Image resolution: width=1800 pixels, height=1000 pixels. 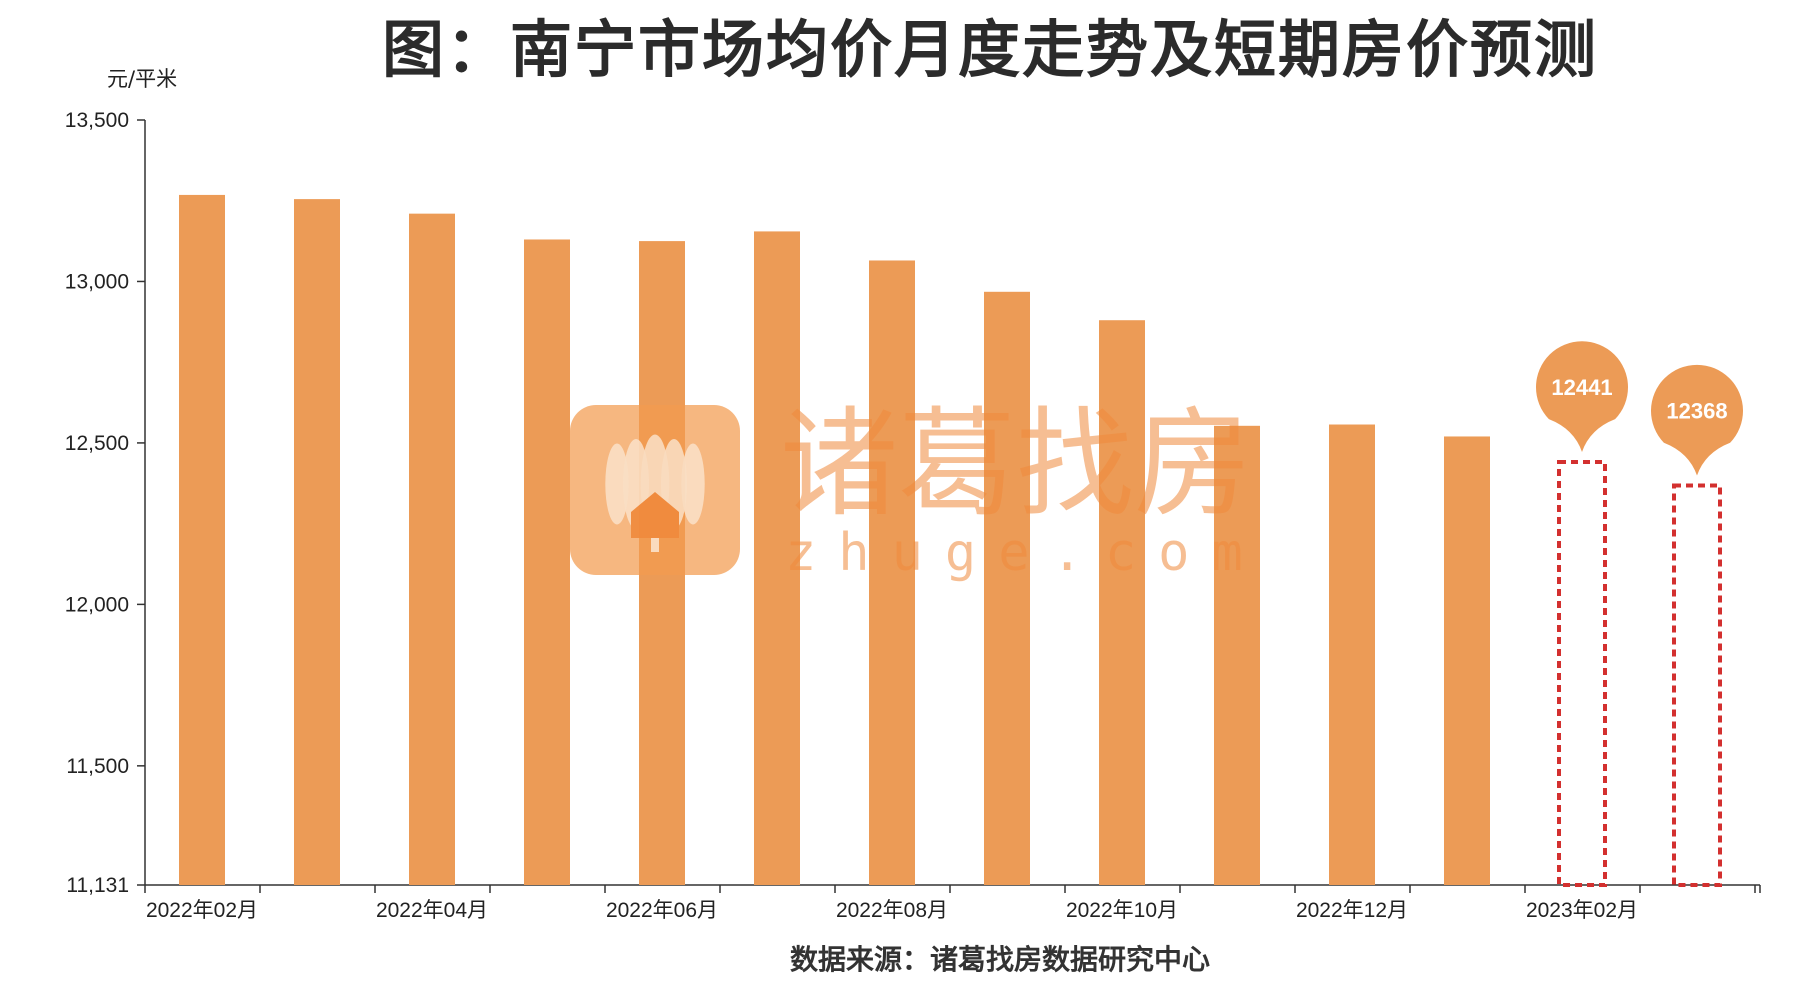 What do you see at coordinates (97, 443) in the screenshot?
I see `y-tick-label: 12,500` at bounding box center [97, 443].